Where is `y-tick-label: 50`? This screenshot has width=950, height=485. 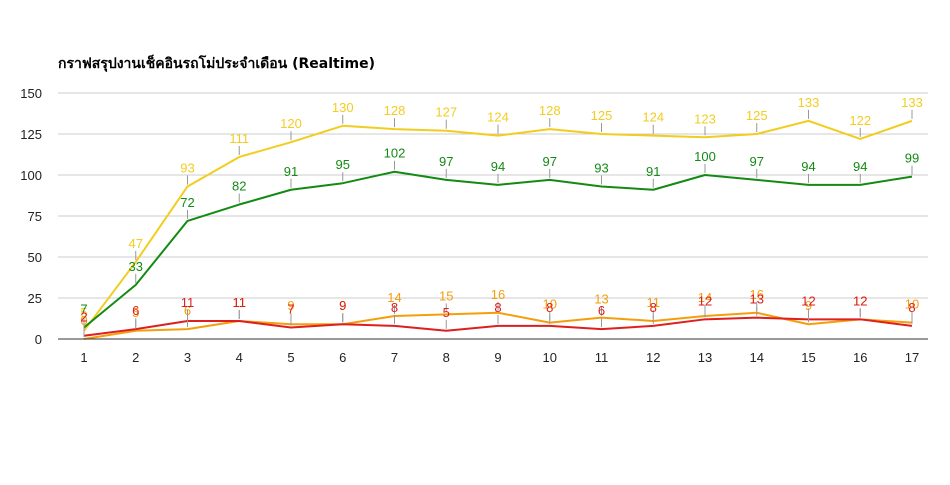 y-tick-label: 50 is located at coordinates (35, 257).